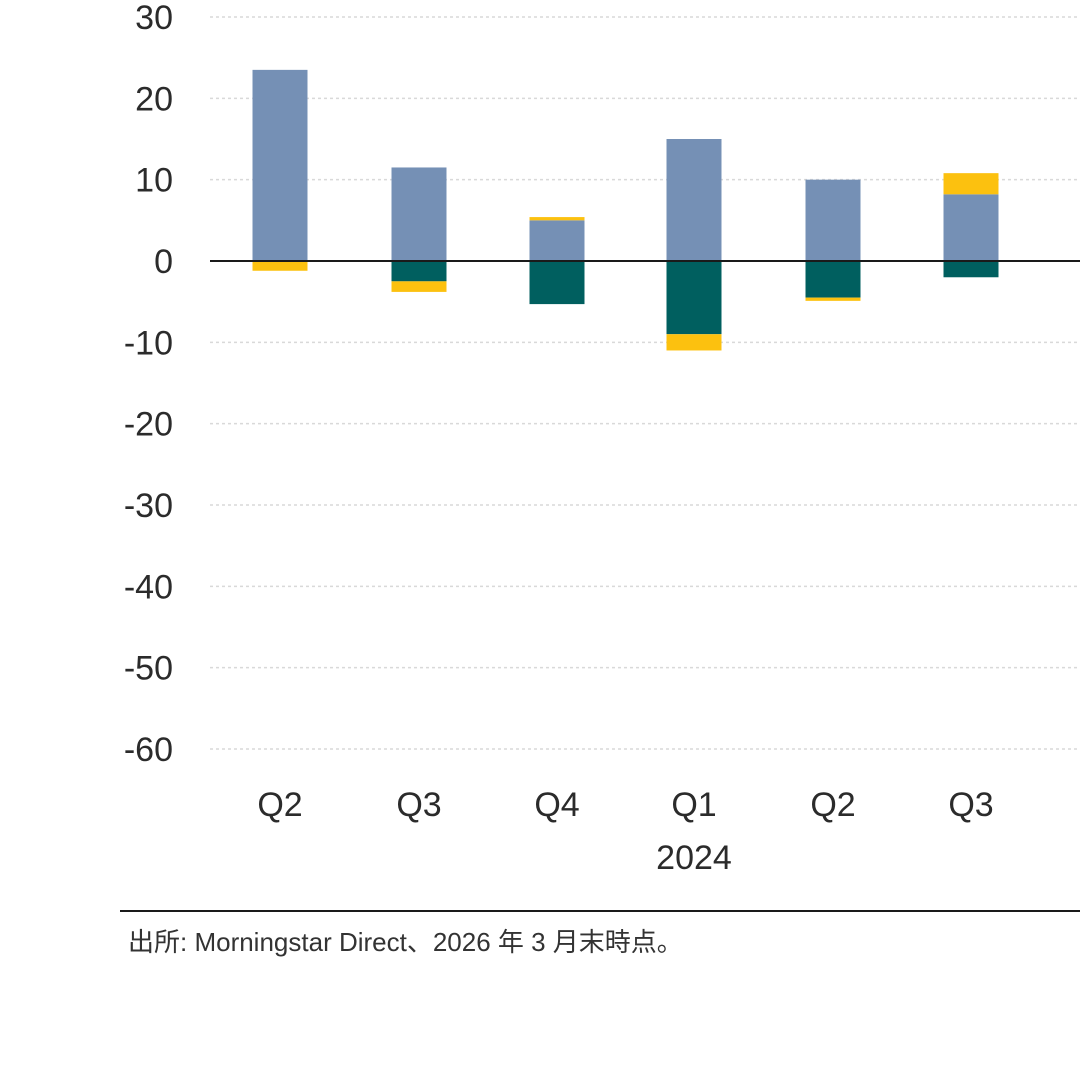 The height and width of the screenshot is (1080, 1080). I want to click on x-axis-tick-labels: Q2 Q3 Q4 Q1 2024 Q2 Q3, so click(625, 831).